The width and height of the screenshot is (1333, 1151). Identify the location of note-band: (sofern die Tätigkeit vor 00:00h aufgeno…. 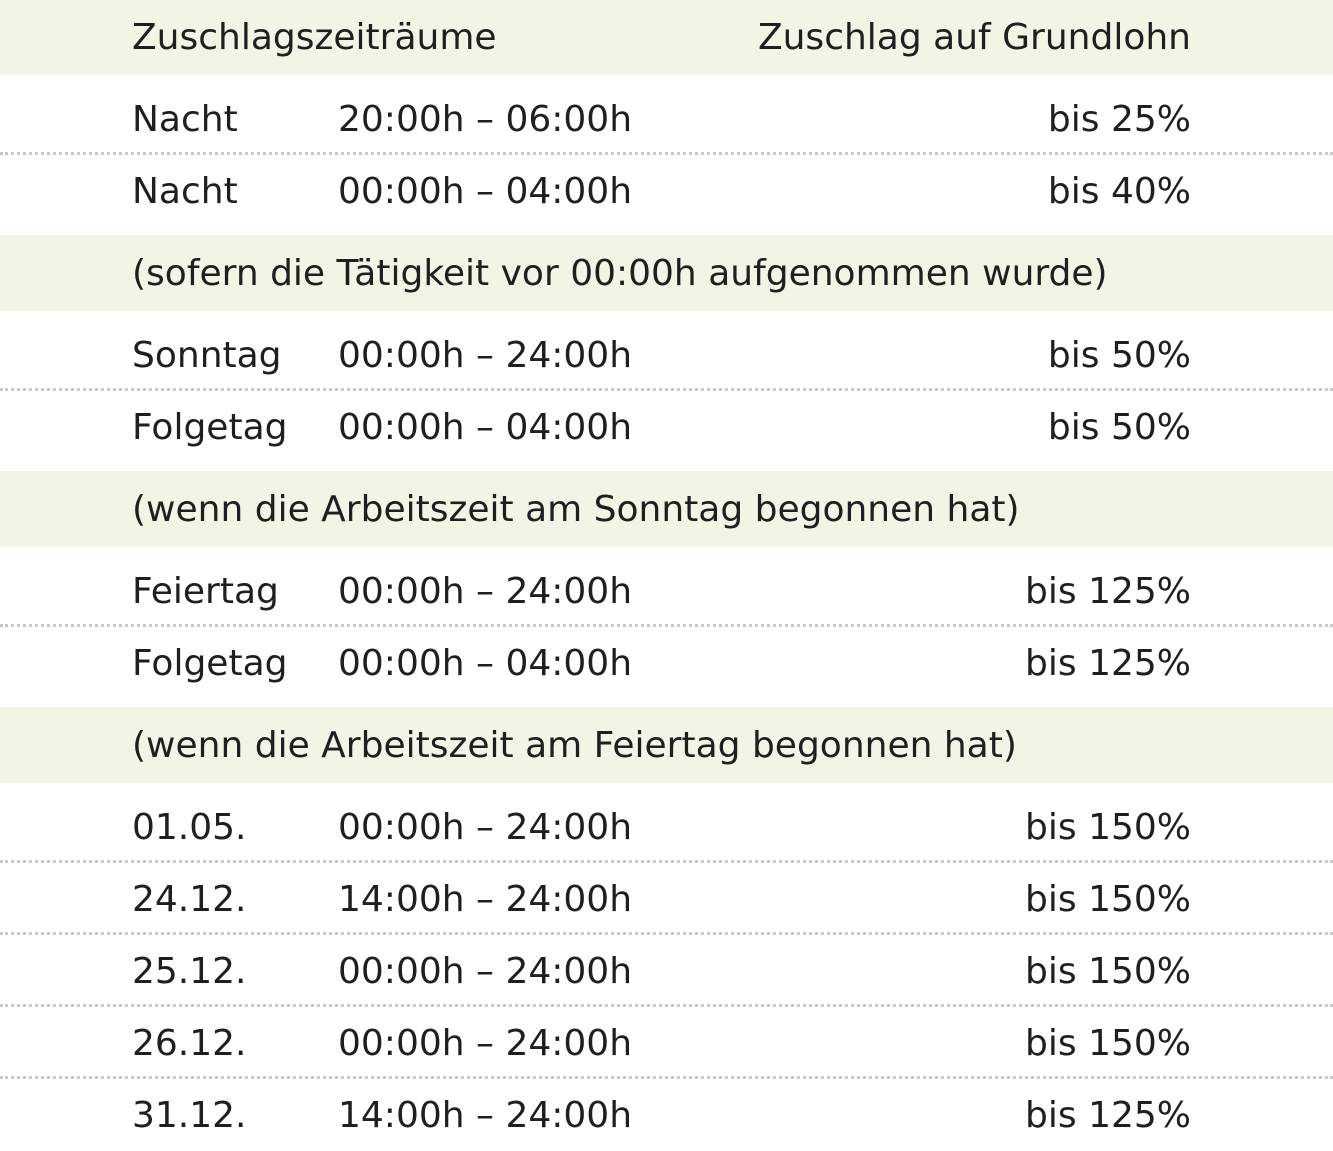
(666, 273).